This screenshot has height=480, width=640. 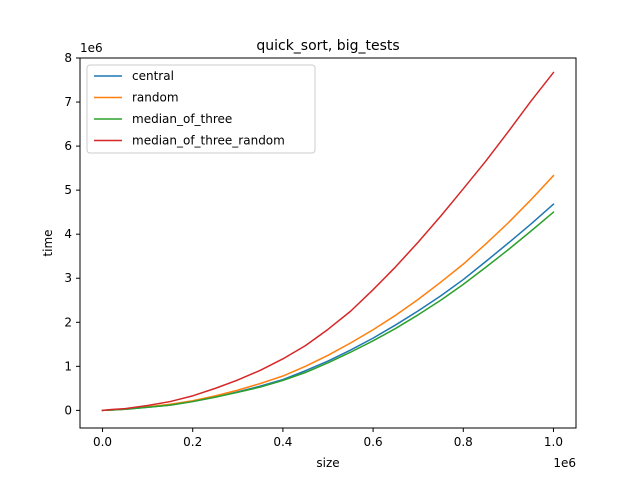 What do you see at coordinates (68, 146) in the screenshot?
I see `y-tick-label: 6` at bounding box center [68, 146].